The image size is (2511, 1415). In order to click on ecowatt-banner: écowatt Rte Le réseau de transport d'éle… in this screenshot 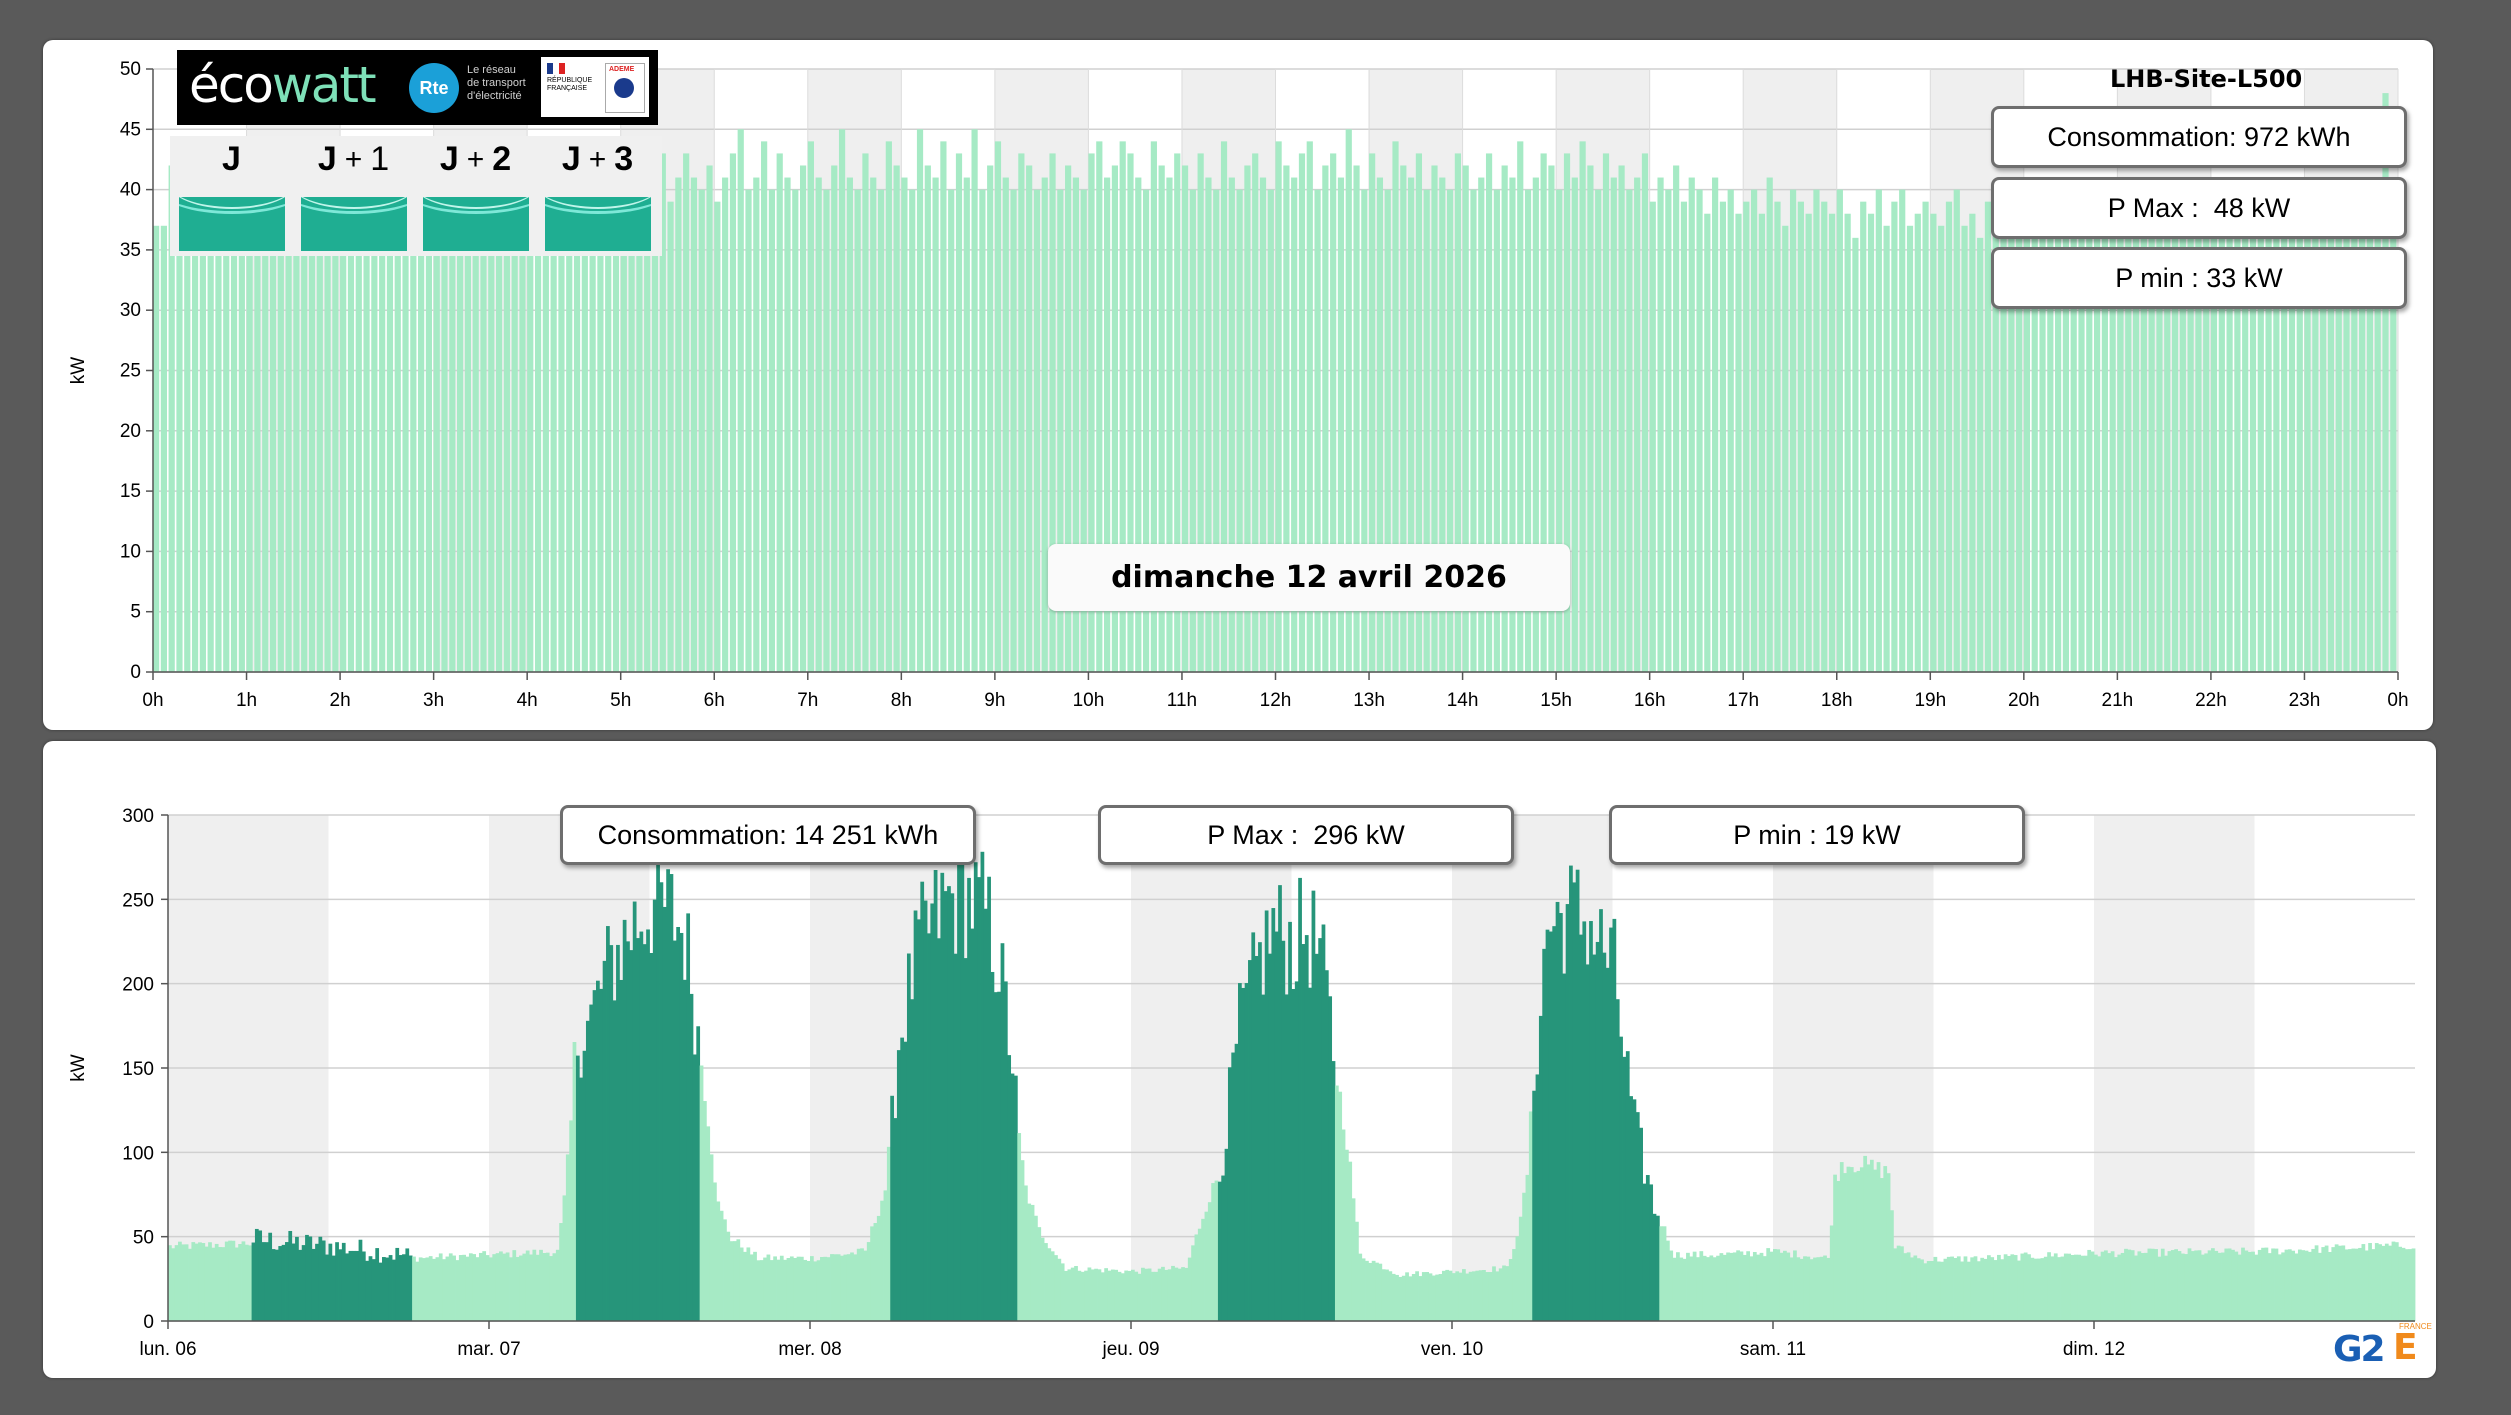, I will do `click(417, 87)`.